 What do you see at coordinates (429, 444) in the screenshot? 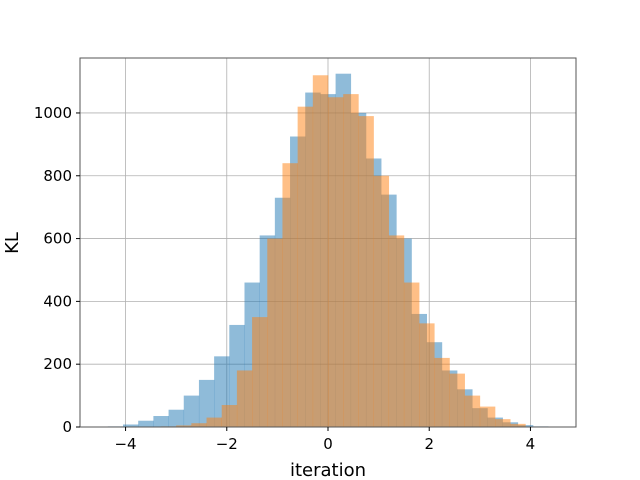
I see `x-tick-label: 2` at bounding box center [429, 444].